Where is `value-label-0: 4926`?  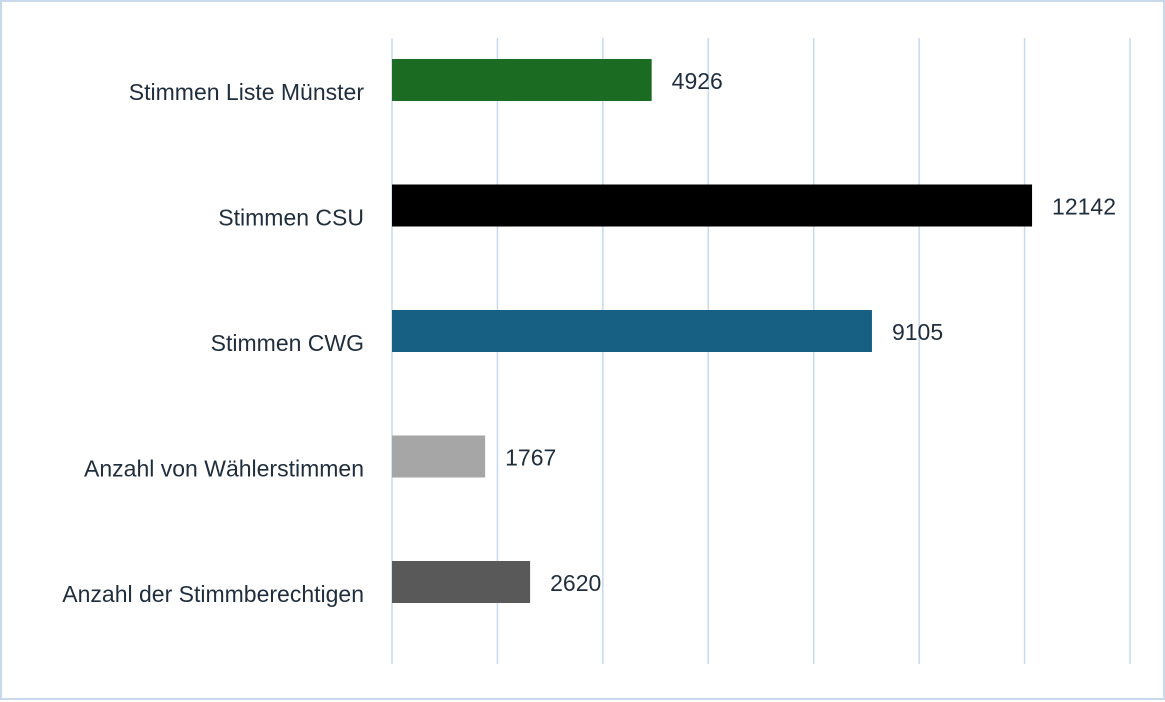
value-label-0: 4926 is located at coordinates (697, 81).